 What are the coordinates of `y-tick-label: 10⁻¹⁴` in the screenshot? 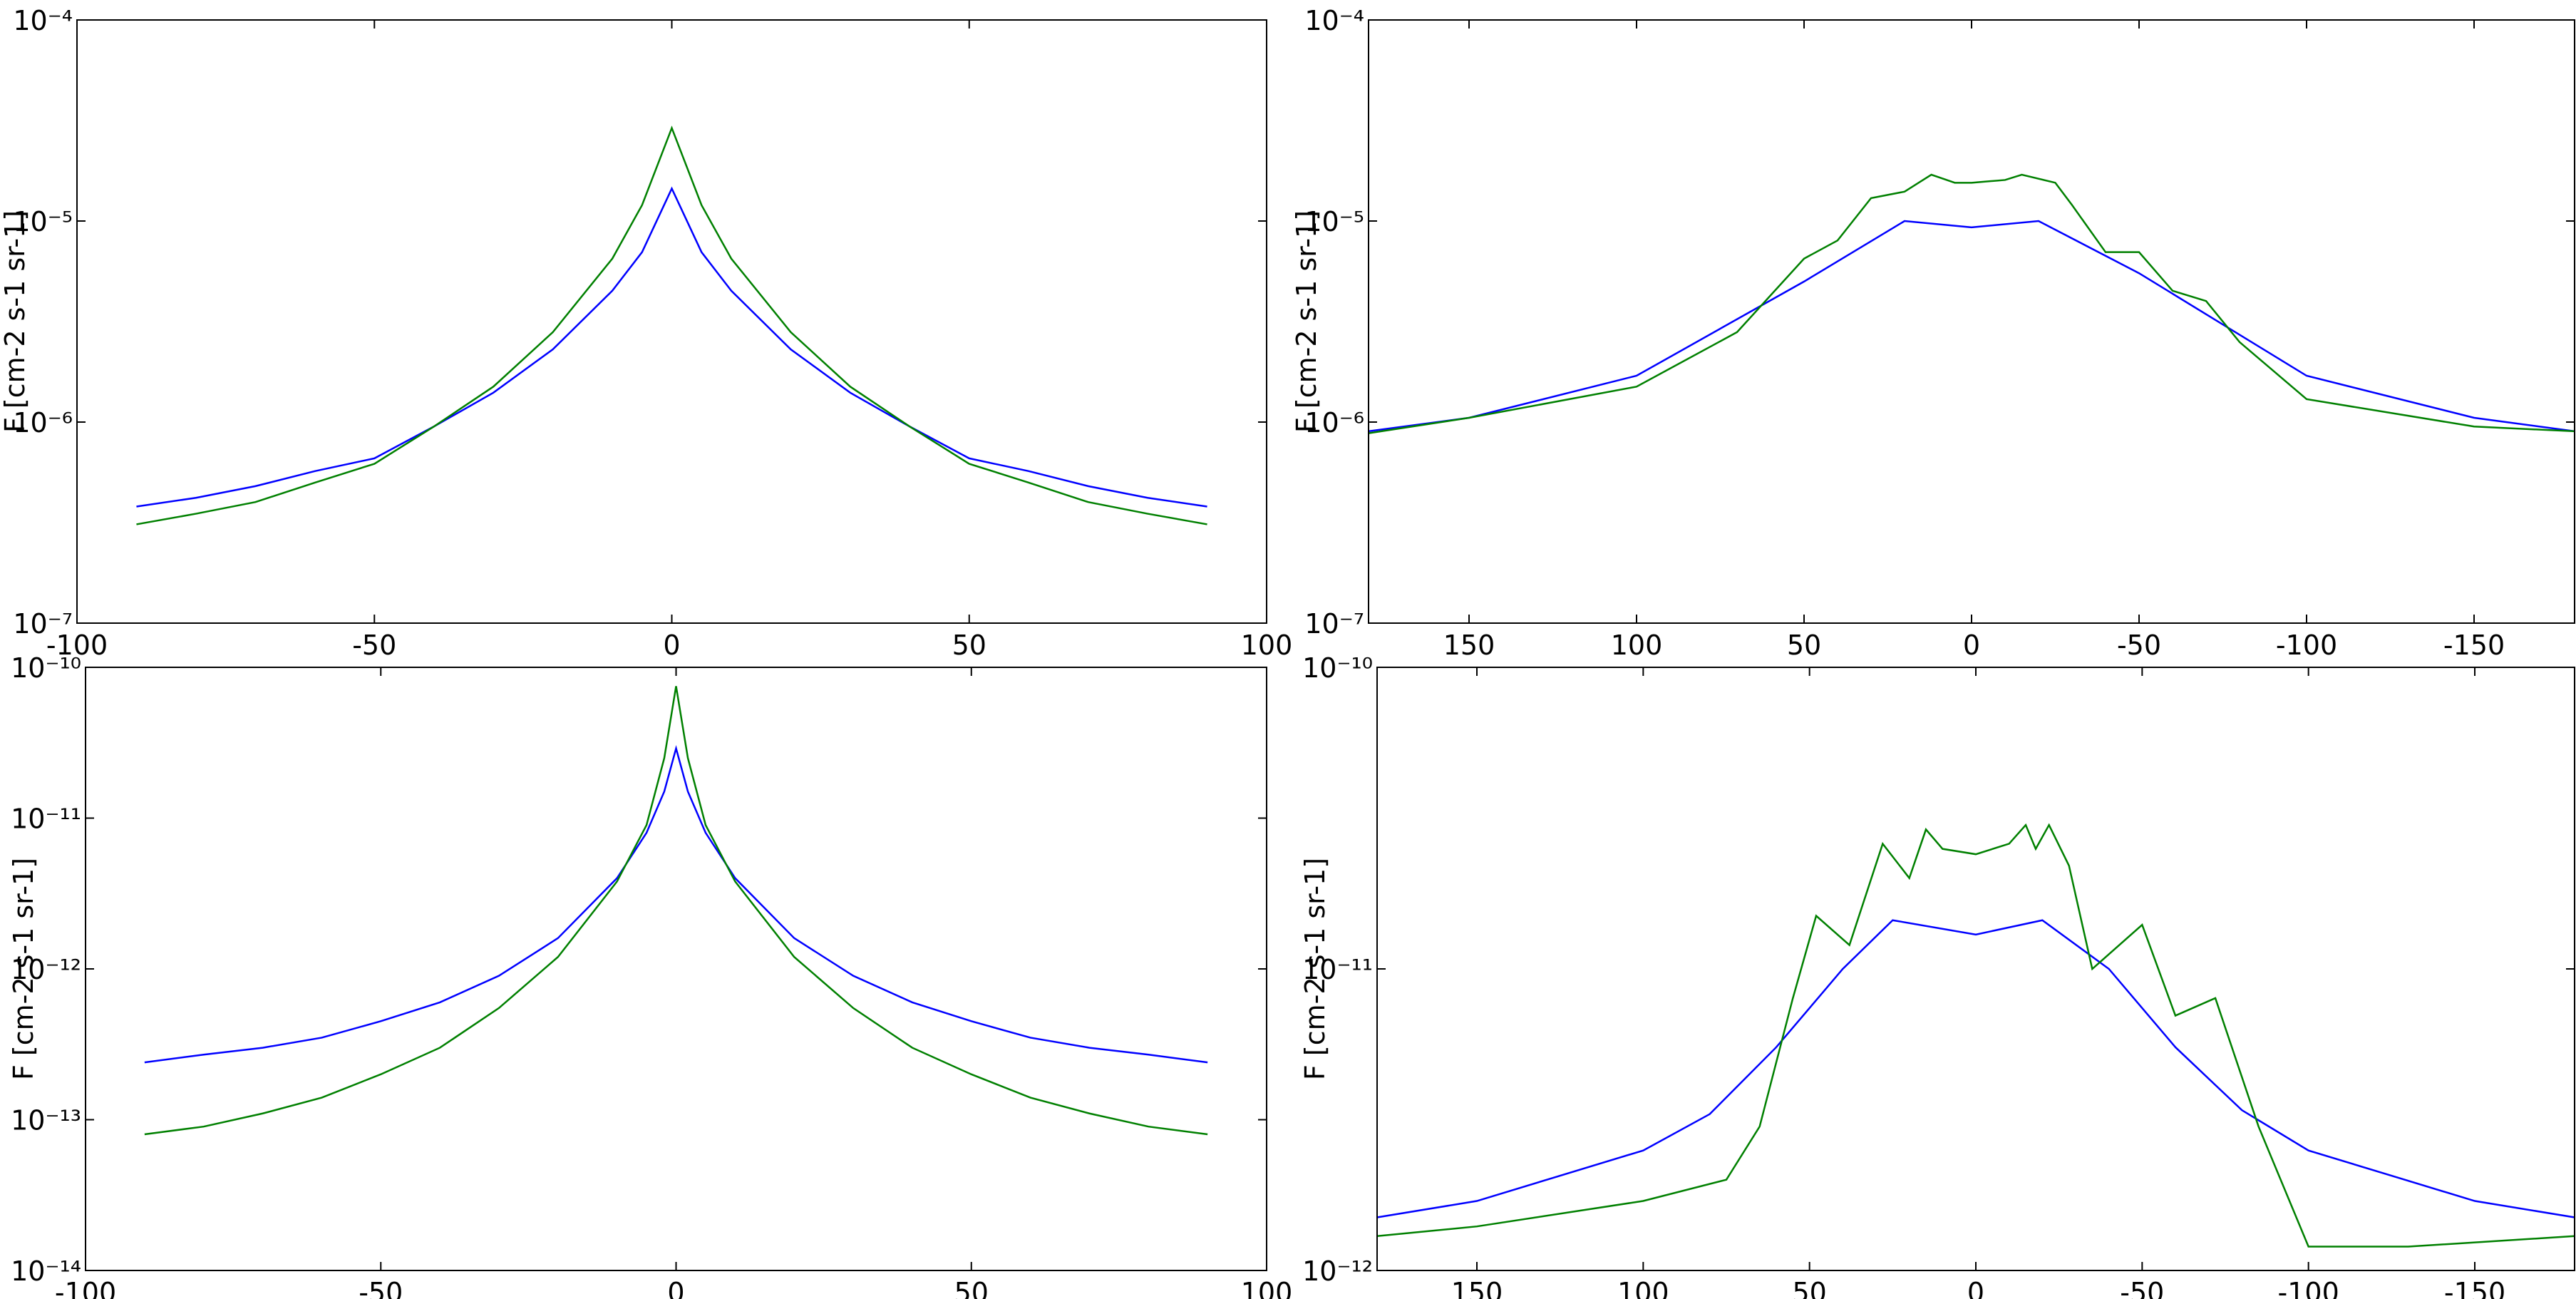 It's located at (46, 1272).